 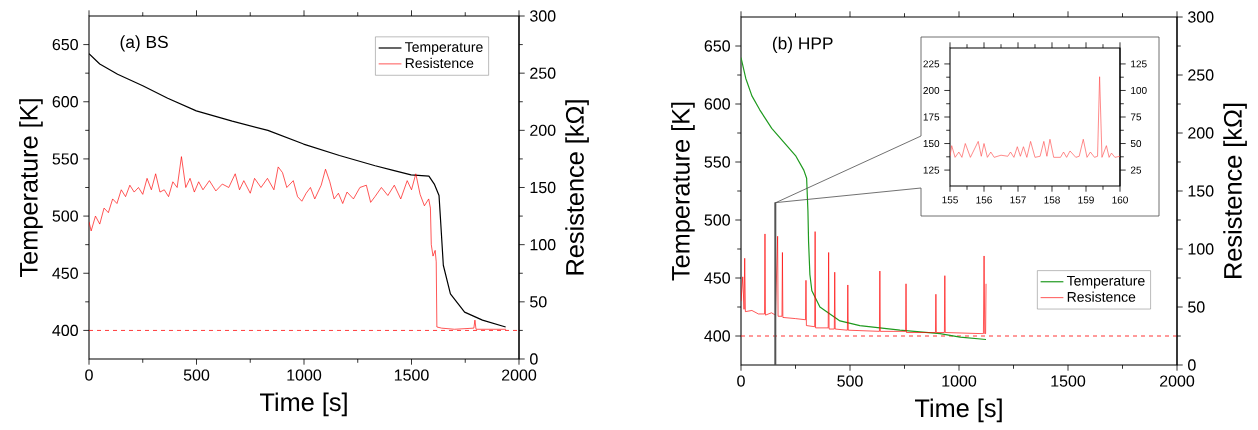 I want to click on y-tick-label: 175, so click(x=931, y=117).